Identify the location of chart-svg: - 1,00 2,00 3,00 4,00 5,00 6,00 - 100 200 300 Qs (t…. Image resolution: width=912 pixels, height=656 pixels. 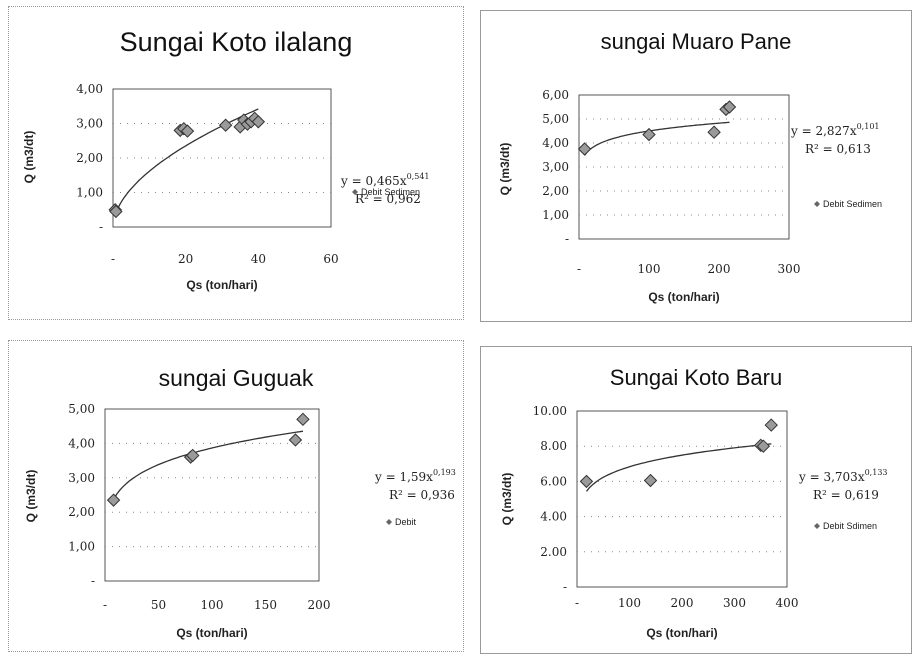
(690, 196).